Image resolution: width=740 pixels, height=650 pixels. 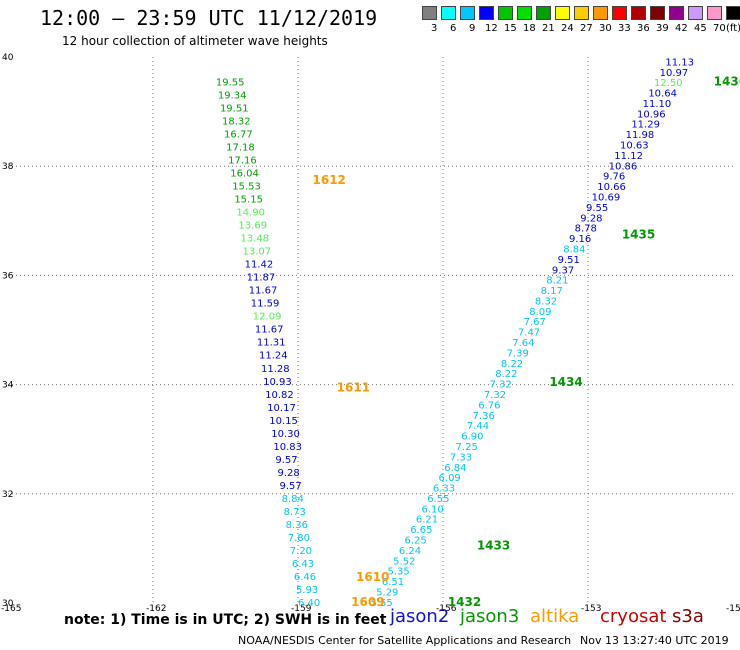 I want to click on wave-height-value: 11.59, so click(x=265, y=304).